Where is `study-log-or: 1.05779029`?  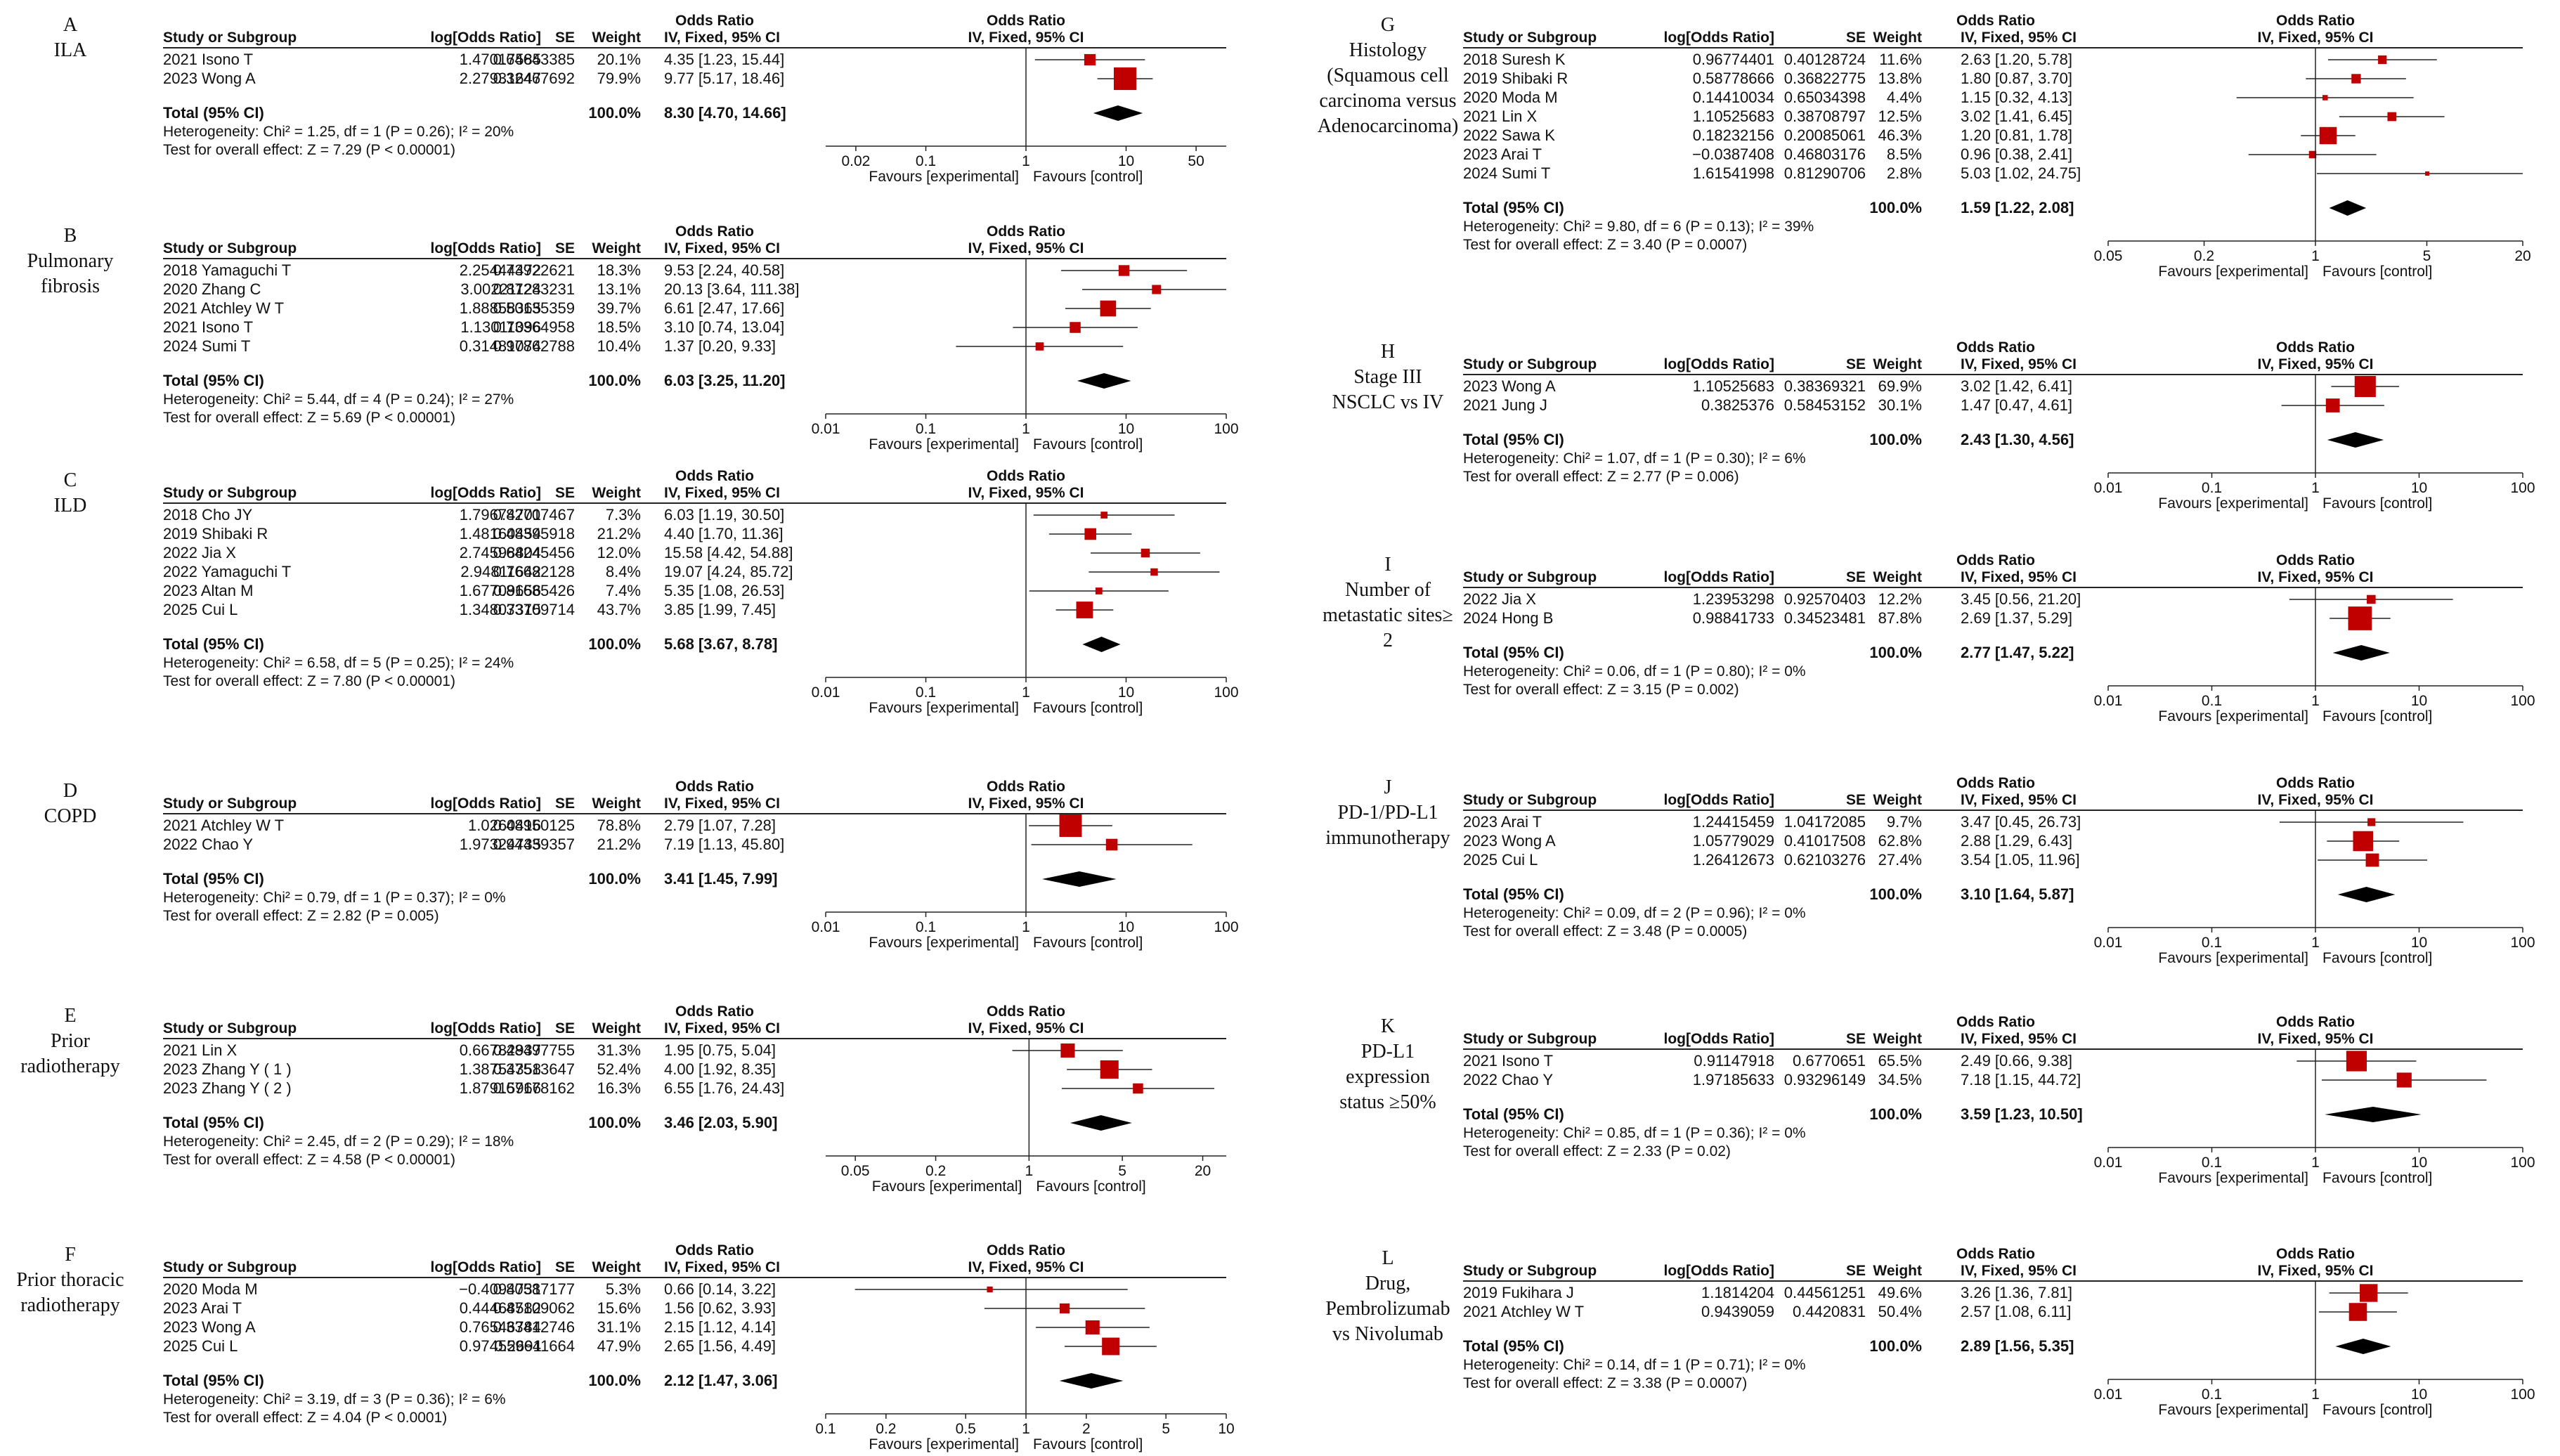
study-log-or: 1.05779029 is located at coordinates (1733, 841).